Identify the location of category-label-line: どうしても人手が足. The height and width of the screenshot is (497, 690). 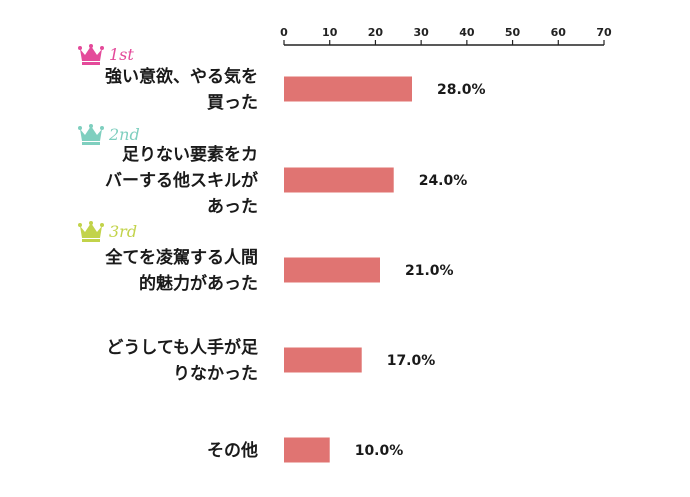
(182, 347).